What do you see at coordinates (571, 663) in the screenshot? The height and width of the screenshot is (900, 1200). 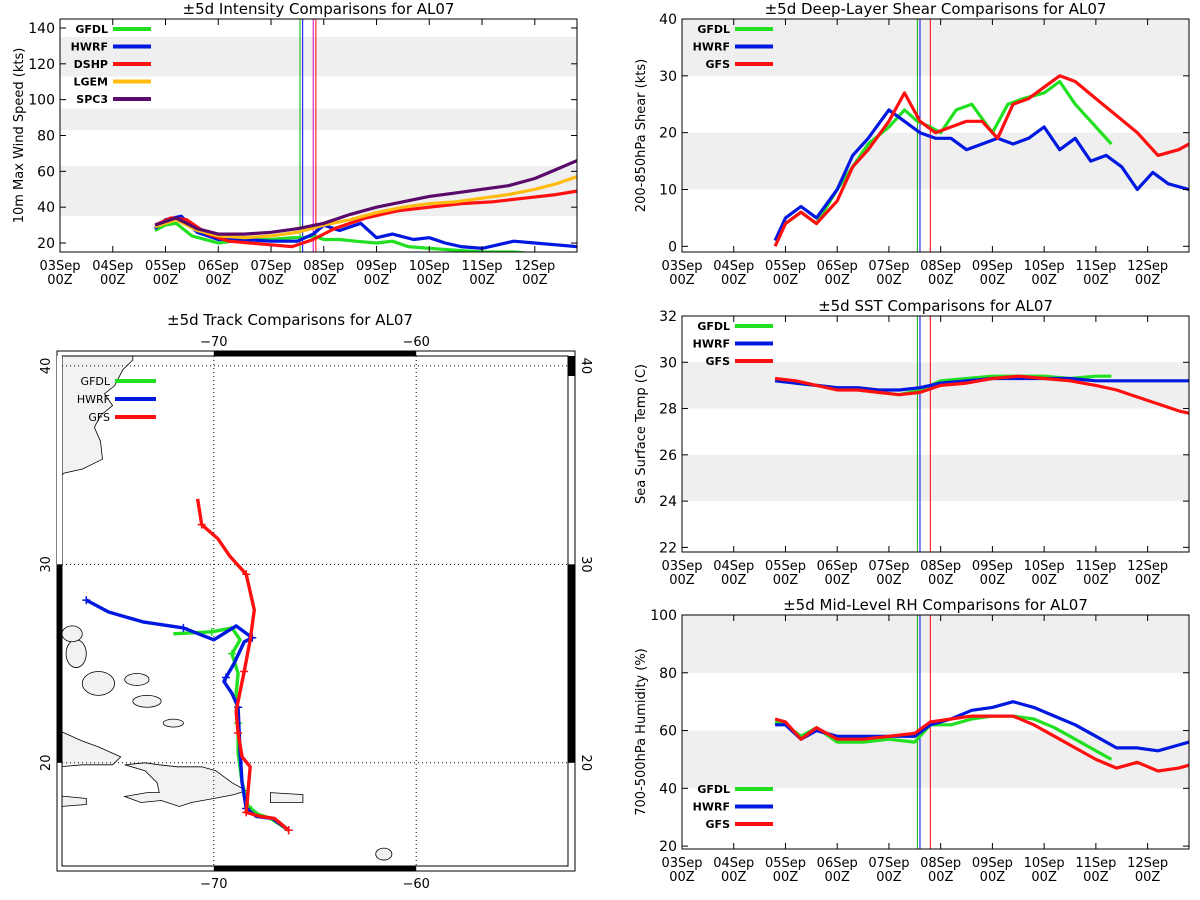 I see `border-bar-right` at bounding box center [571, 663].